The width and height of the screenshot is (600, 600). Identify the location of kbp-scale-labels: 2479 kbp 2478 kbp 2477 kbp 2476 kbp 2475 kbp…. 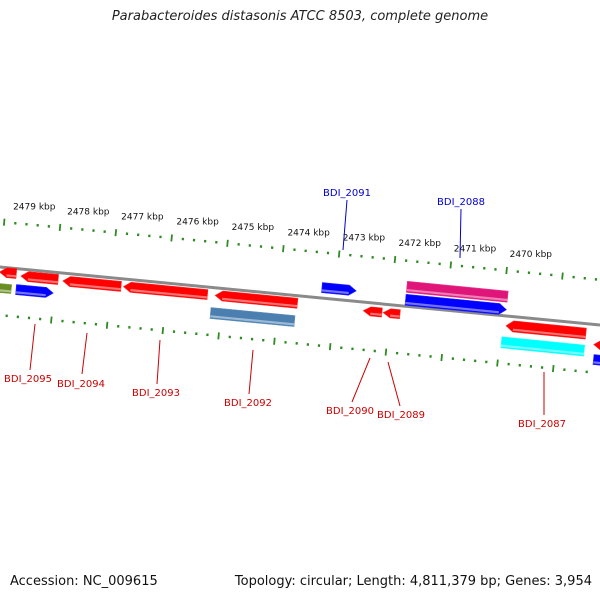
(282, 231).